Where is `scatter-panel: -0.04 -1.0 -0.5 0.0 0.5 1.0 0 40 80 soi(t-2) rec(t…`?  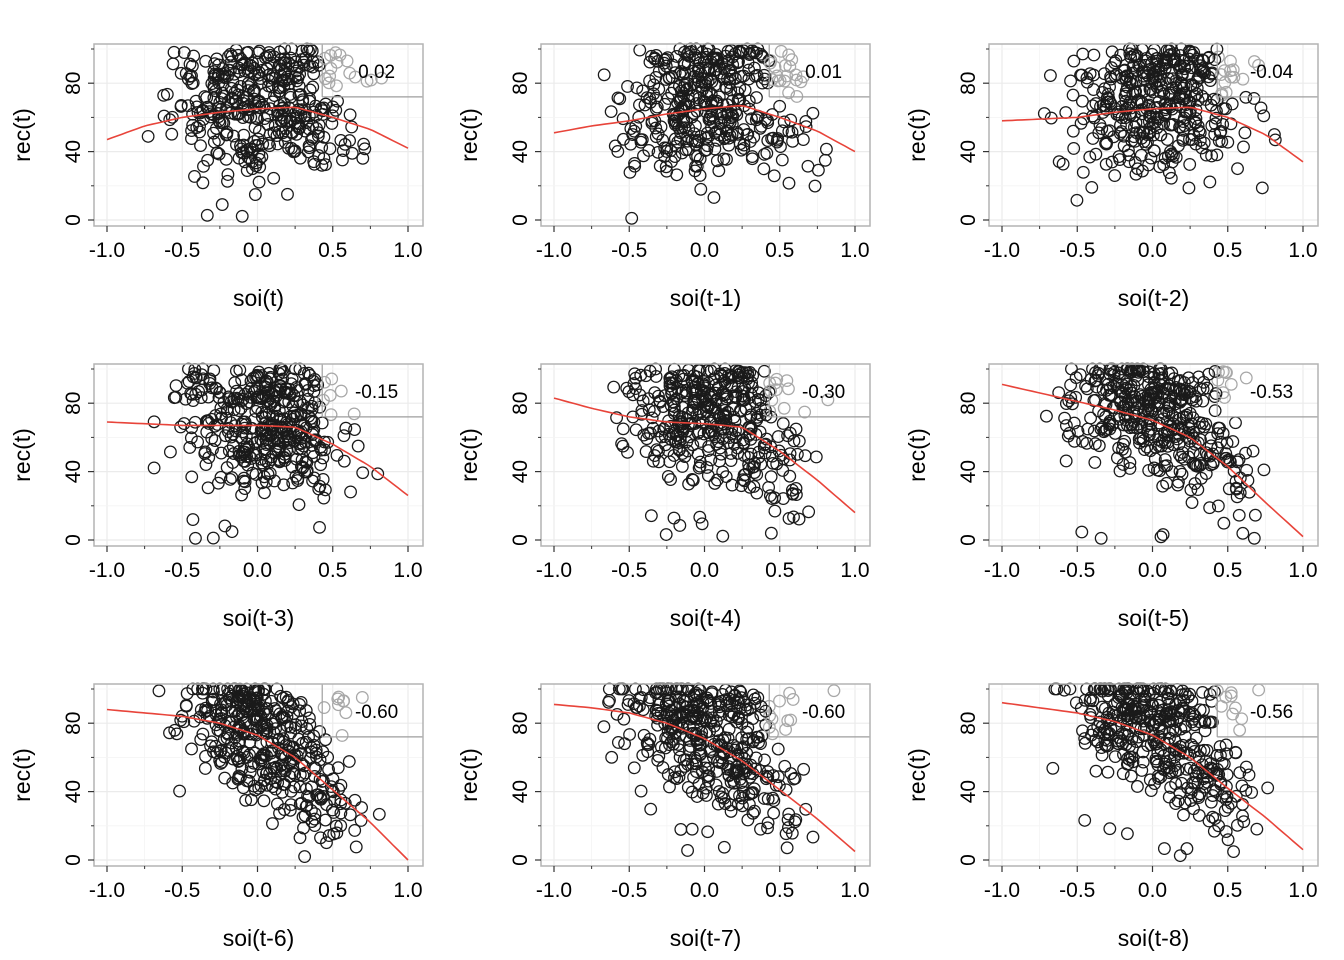 scatter-panel: -0.04 -1.0 -0.5 0.0 0.5 1.0 0 40 80 soi(t-2) rec(t… is located at coordinates (1111, 177).